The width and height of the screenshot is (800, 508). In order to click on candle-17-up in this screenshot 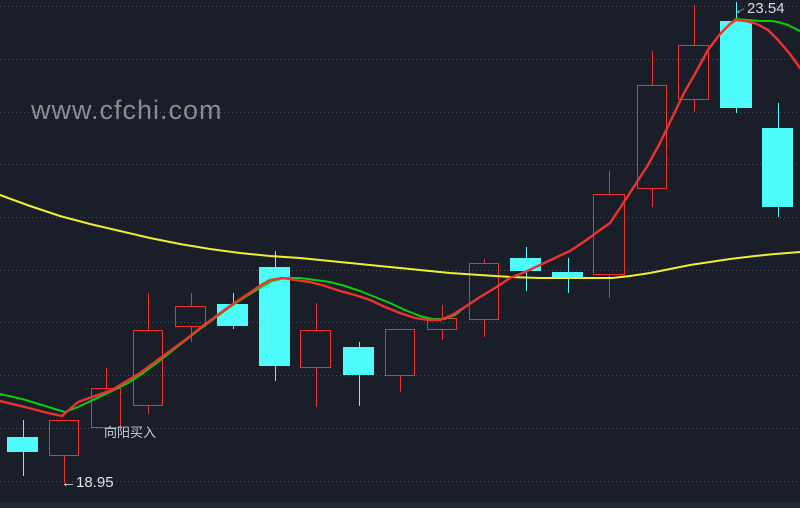, I will do `click(693, 72)`.